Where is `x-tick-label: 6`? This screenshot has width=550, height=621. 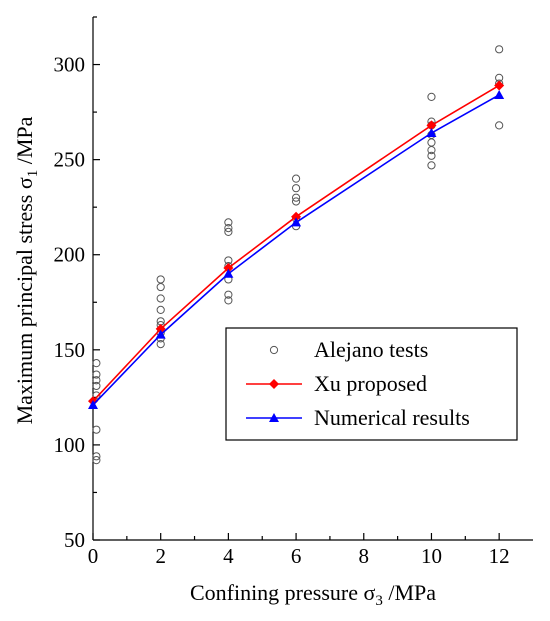 x-tick-label: 6 is located at coordinates (296, 556).